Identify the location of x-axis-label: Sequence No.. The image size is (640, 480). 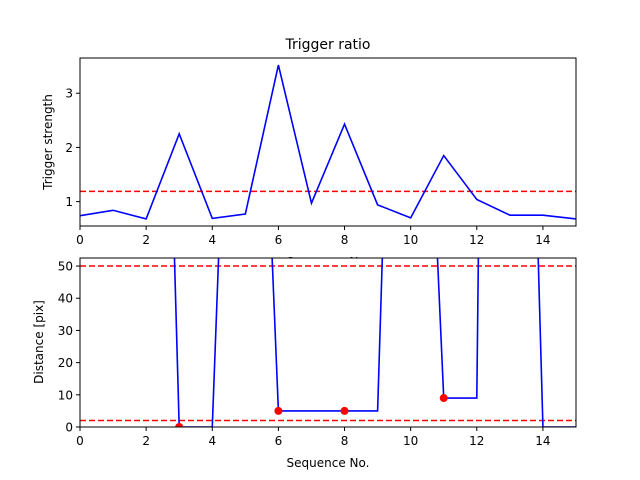
(328, 463).